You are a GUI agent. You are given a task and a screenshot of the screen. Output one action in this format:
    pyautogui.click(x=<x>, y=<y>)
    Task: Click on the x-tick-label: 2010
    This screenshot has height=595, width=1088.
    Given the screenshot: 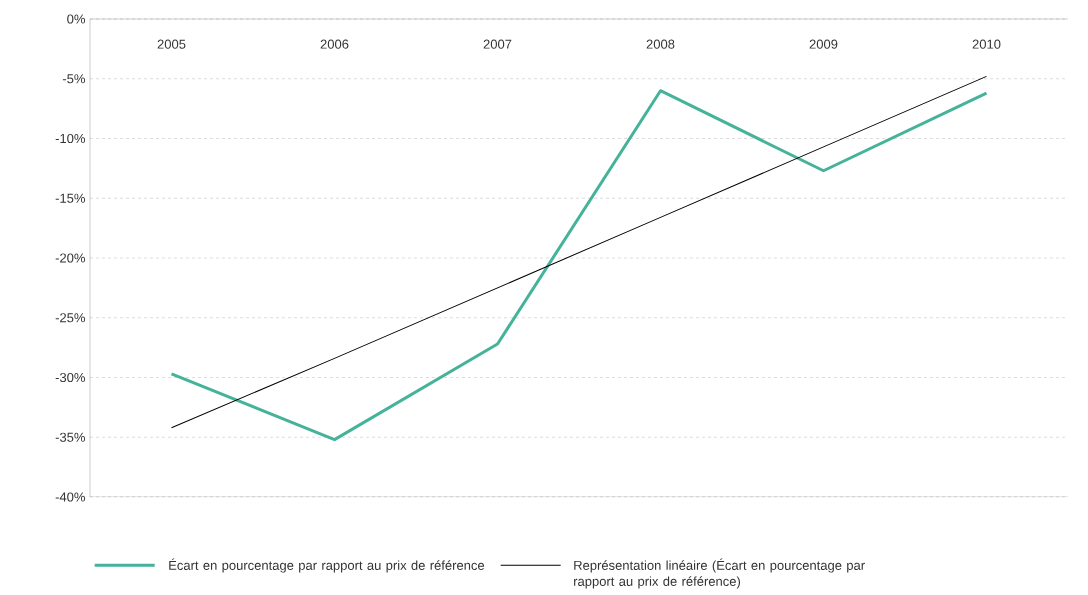 What is the action you would take?
    pyautogui.click(x=986, y=44)
    